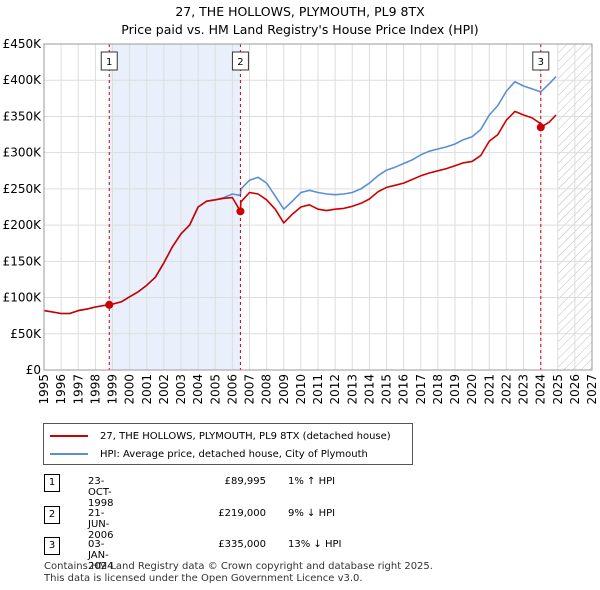 The width and height of the screenshot is (600, 590). I want to click on x-tick-label: 1996, so click(61, 389).